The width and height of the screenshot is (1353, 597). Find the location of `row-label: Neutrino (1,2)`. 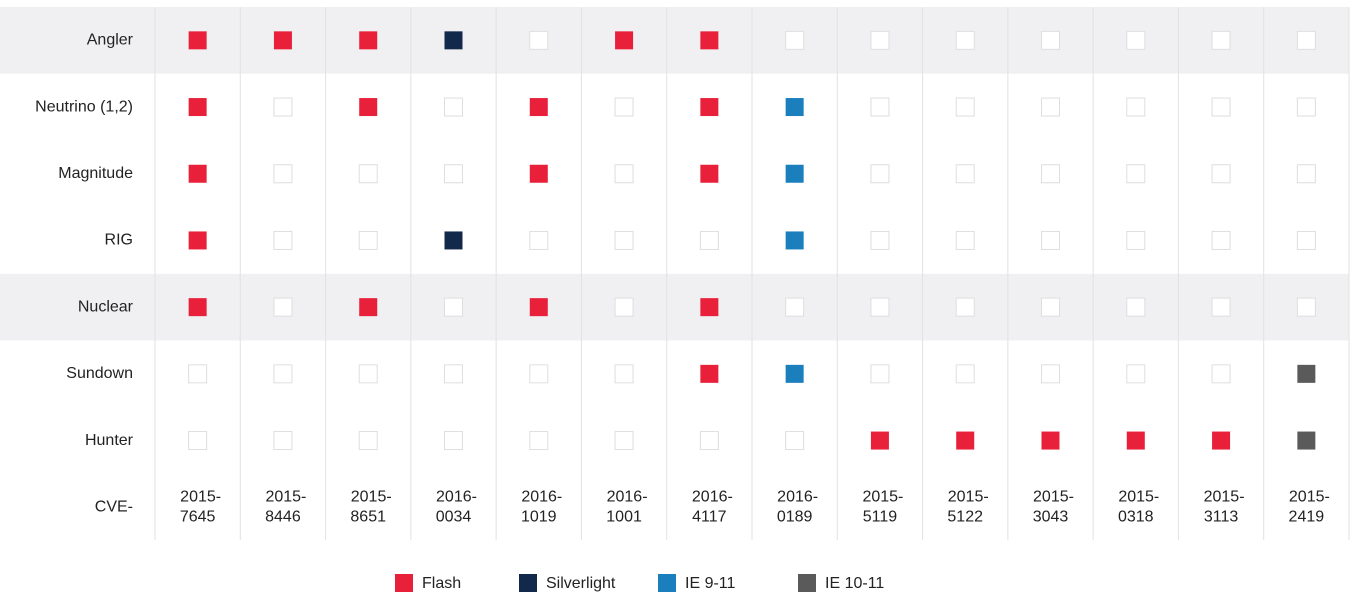

row-label: Neutrino (1,2) is located at coordinates (84, 106).